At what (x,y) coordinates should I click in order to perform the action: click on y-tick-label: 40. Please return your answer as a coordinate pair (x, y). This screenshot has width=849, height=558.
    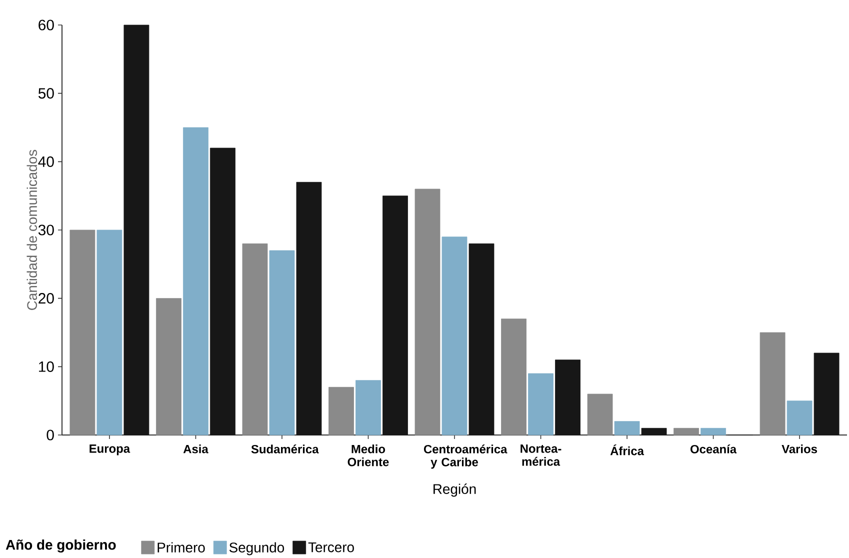
    Looking at the image, I should click on (46, 161).